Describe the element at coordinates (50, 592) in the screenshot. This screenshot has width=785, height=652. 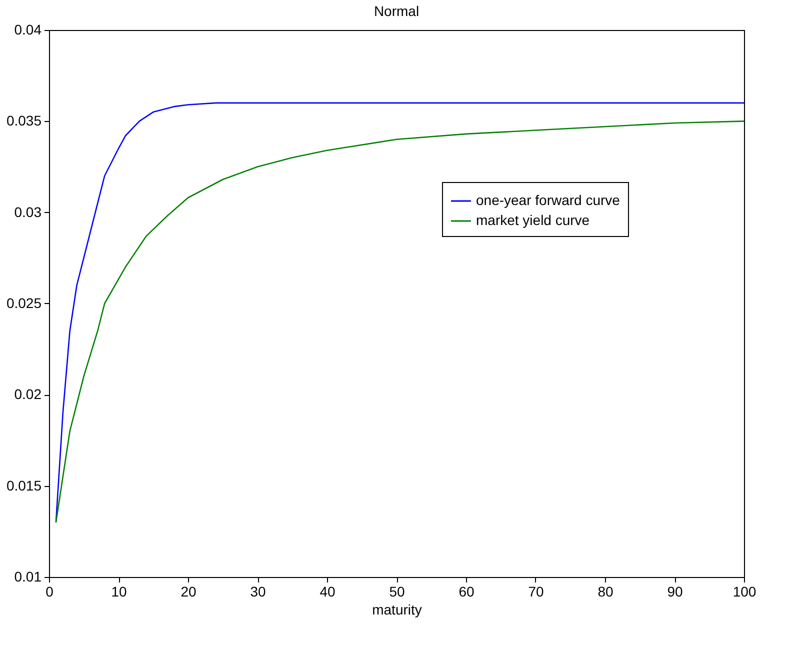
I see `x-tick-label: 0` at that location.